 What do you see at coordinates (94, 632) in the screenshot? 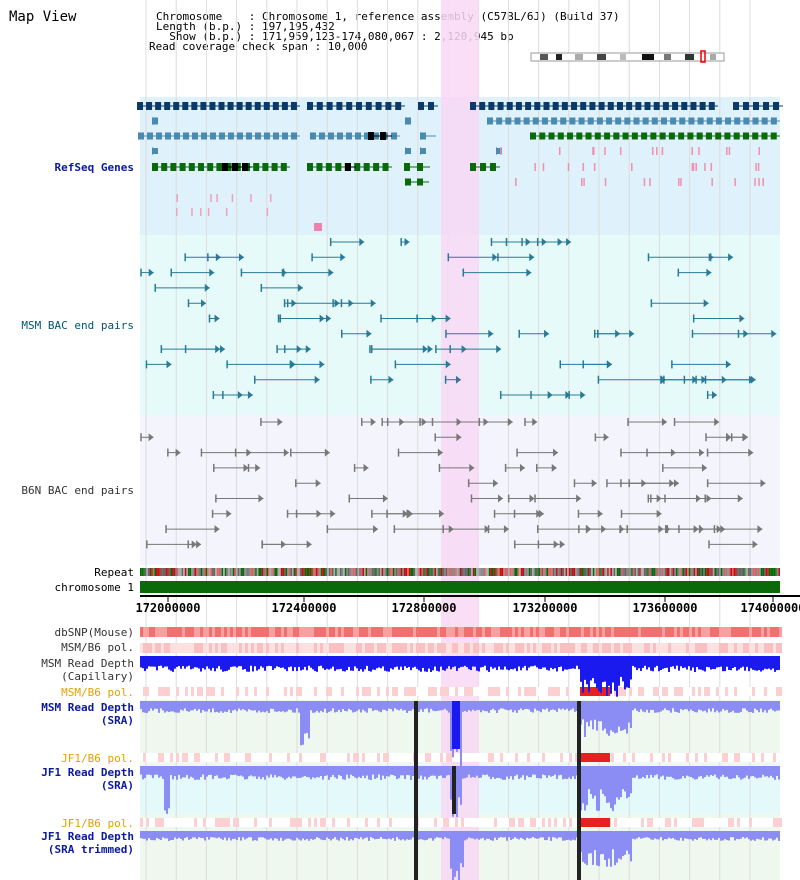
I see `track-label-dbsnp: dbSNP(Mouse)` at bounding box center [94, 632].